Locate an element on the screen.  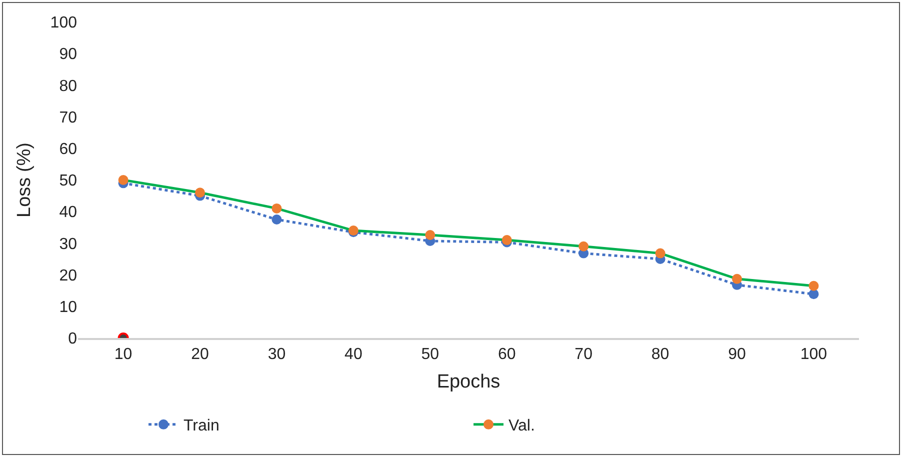
x-tick-label: 20 is located at coordinates (200, 354).